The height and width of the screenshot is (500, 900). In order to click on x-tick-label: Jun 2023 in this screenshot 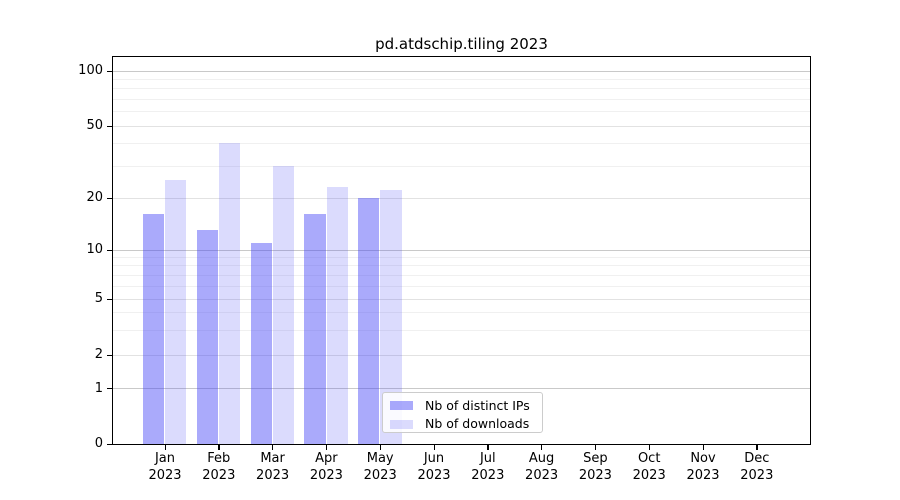, I will do `click(434, 467)`.